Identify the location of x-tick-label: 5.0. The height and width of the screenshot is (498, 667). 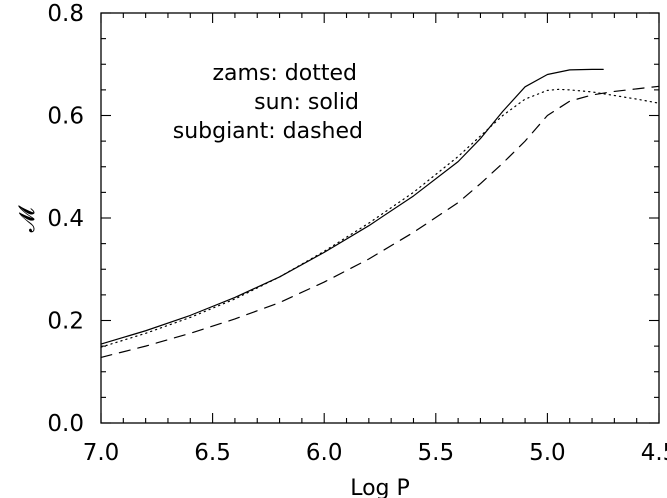
(547, 453).